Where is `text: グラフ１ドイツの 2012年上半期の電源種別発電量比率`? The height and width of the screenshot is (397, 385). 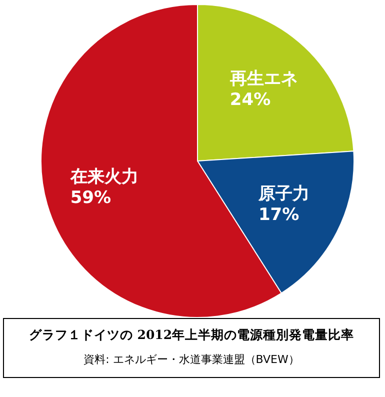
text: グラフ１ドイツの 2012年上半期の電源種別発電量比率 is located at coordinates (192, 335).